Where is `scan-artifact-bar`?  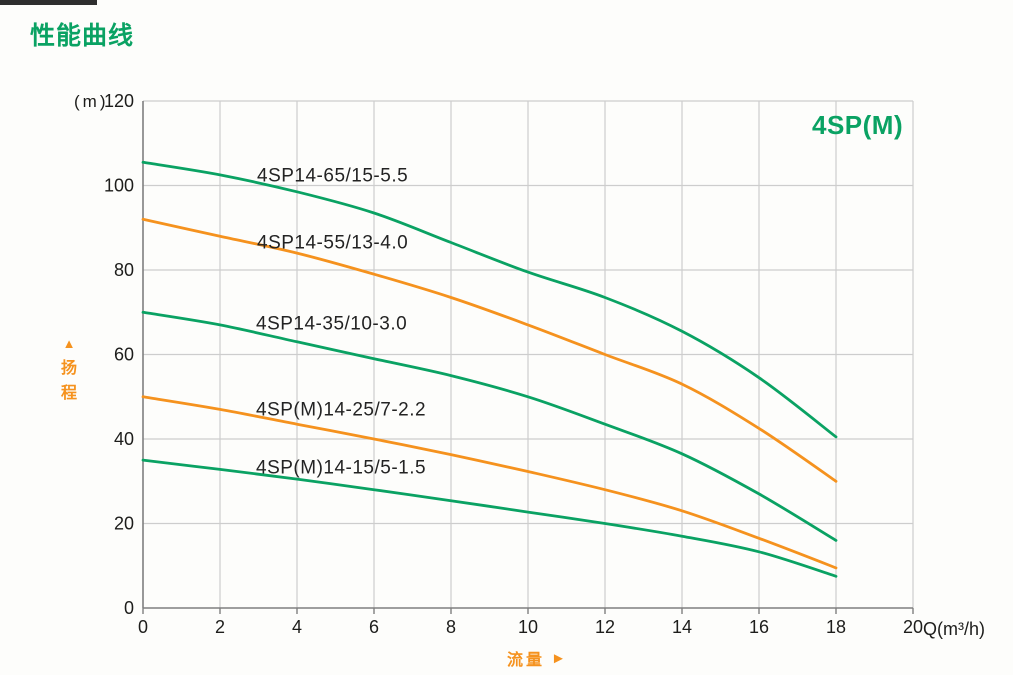
scan-artifact-bar is located at coordinates (48, 2).